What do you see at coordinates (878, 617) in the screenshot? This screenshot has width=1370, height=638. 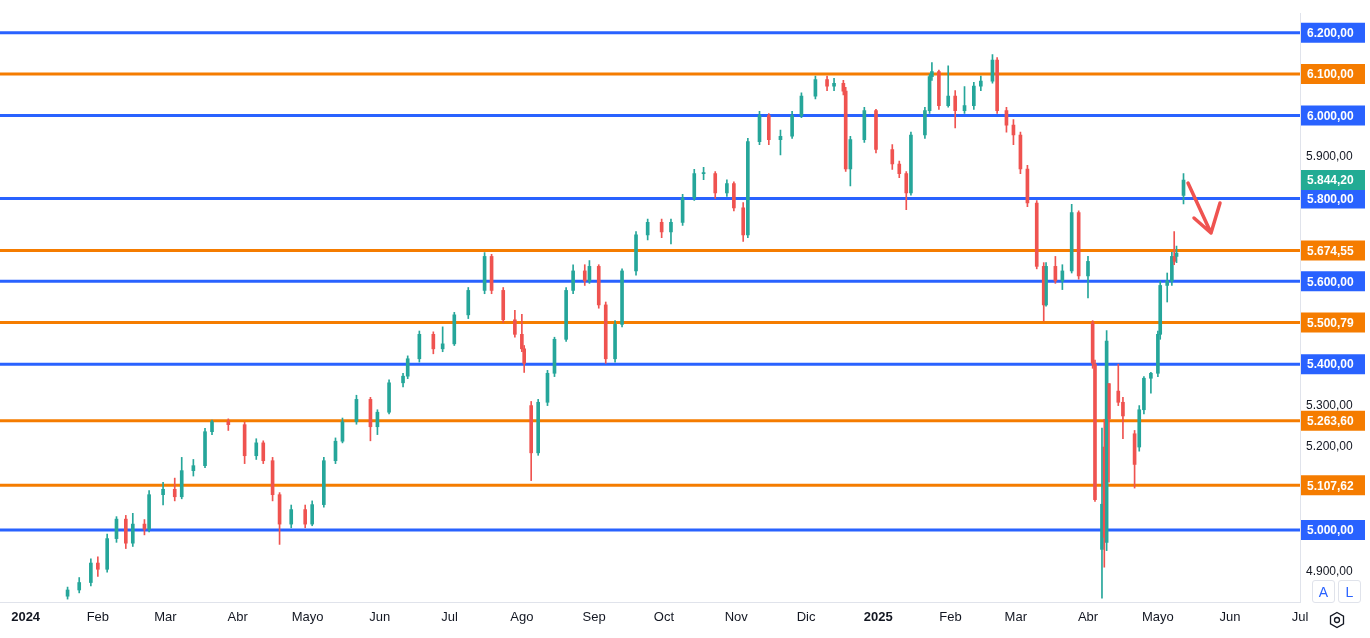 I see `x-tick-label: 2025` at bounding box center [878, 617].